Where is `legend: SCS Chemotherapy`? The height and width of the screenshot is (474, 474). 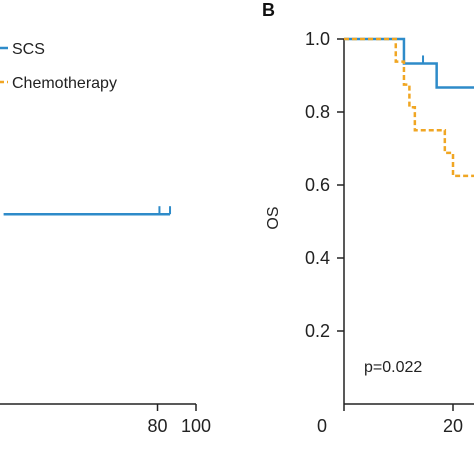 legend: SCS Chemotherapy is located at coordinates (58, 66).